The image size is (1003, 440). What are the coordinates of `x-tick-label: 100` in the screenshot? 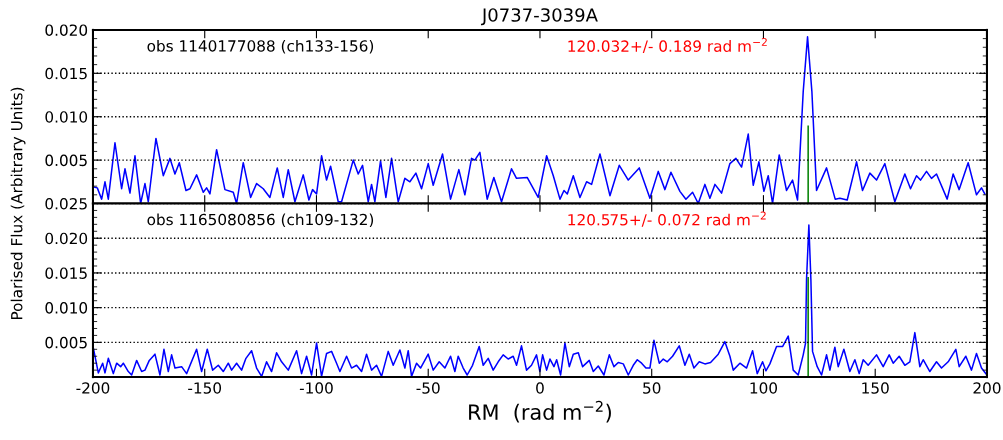 It's located at (764, 388).